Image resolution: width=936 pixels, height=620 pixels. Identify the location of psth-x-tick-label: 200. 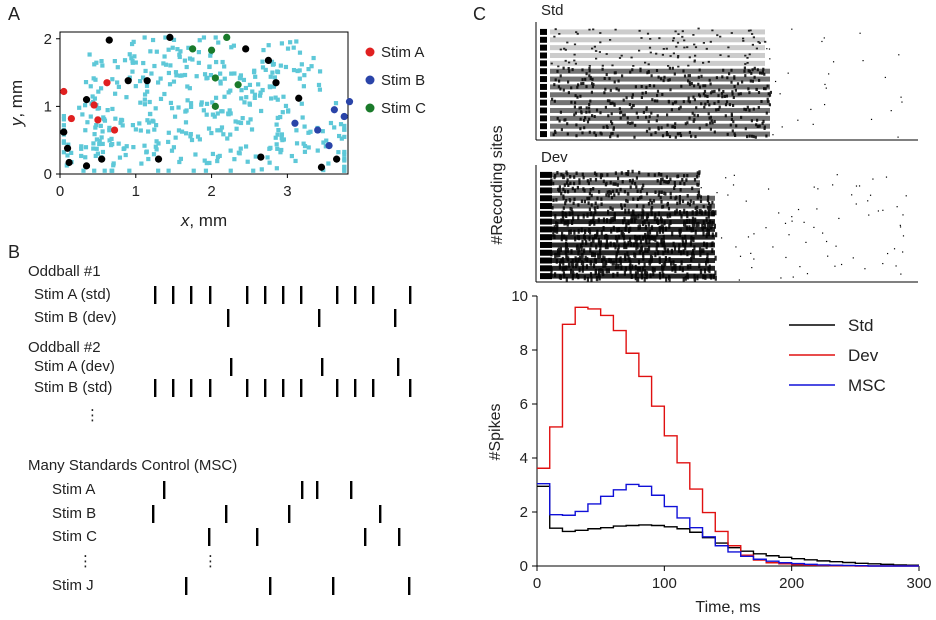
(791, 583).